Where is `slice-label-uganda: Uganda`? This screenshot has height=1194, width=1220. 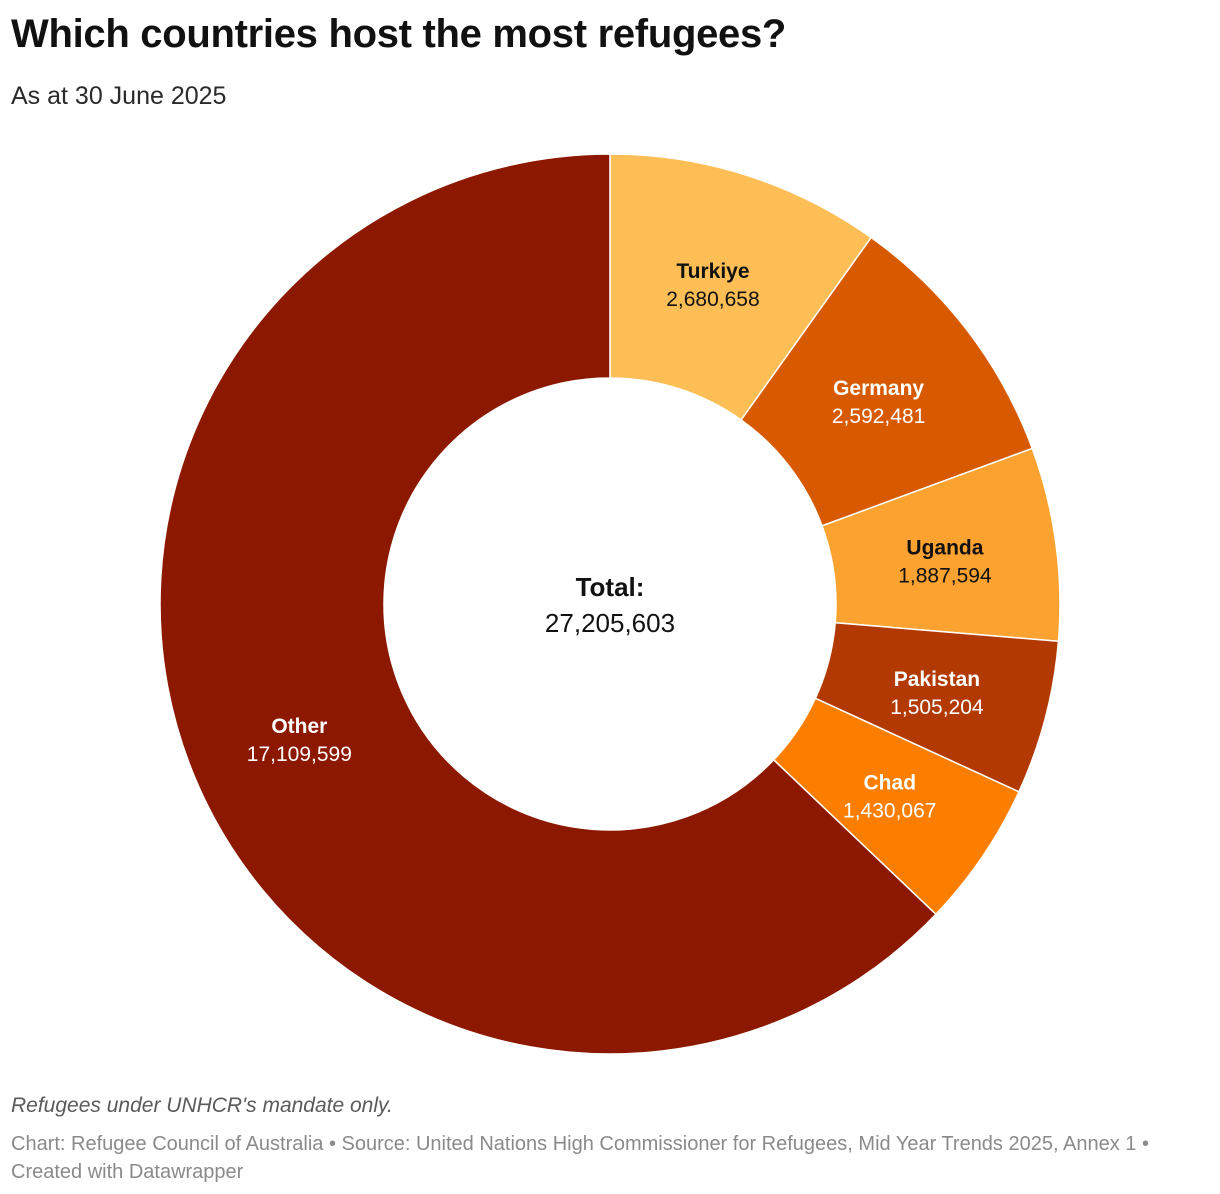 slice-label-uganda: Uganda is located at coordinates (944, 548).